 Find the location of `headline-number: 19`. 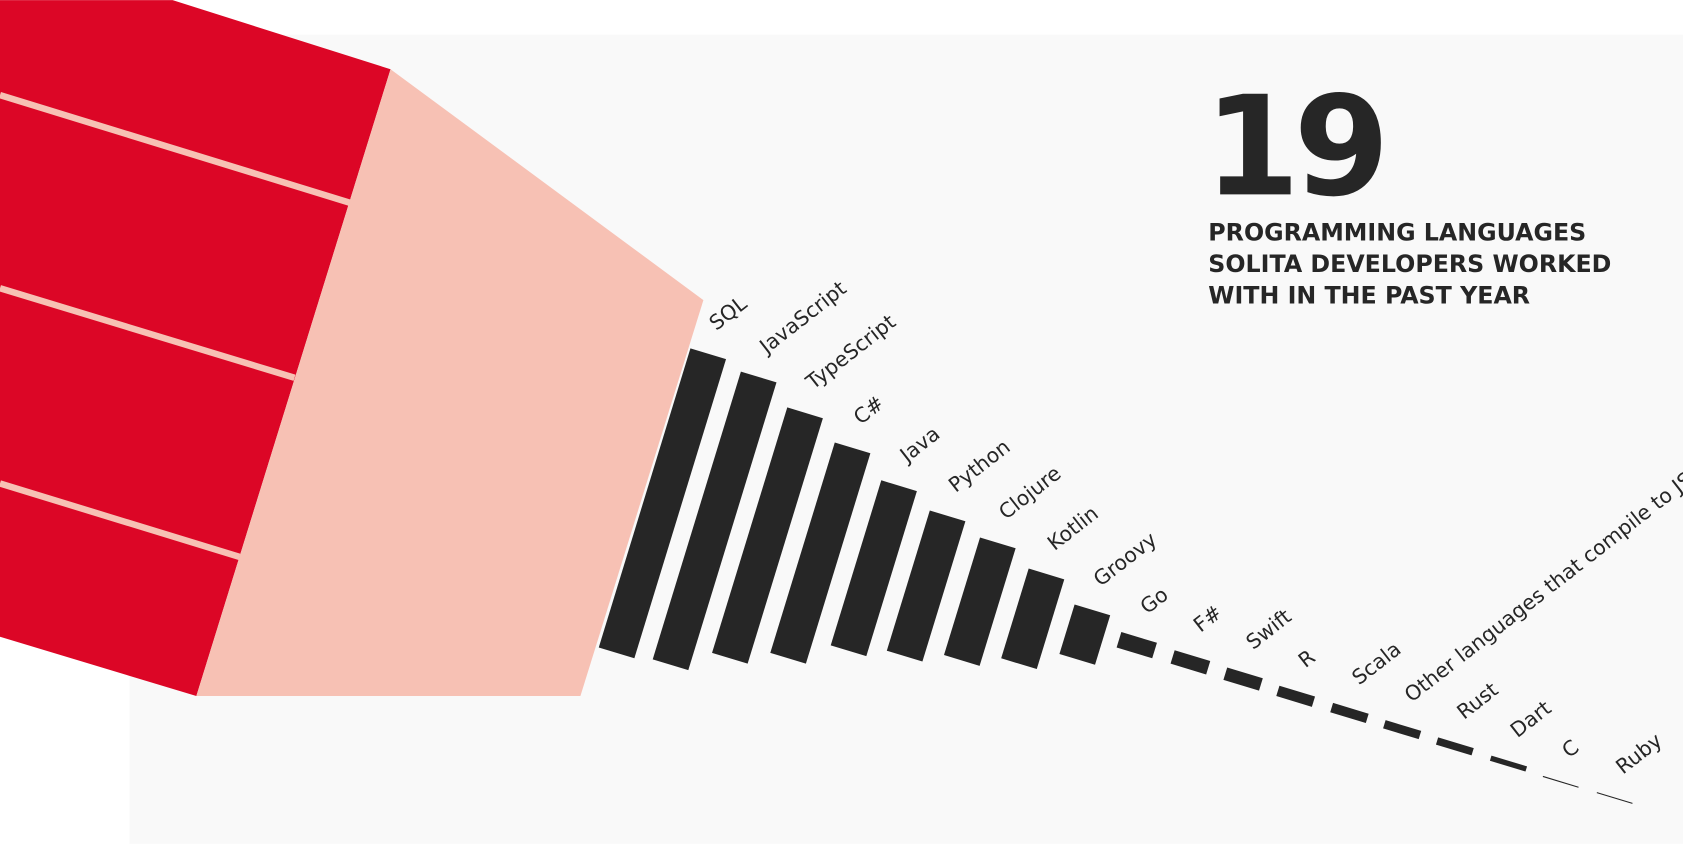

headline-number: 19 is located at coordinates (1293, 146).